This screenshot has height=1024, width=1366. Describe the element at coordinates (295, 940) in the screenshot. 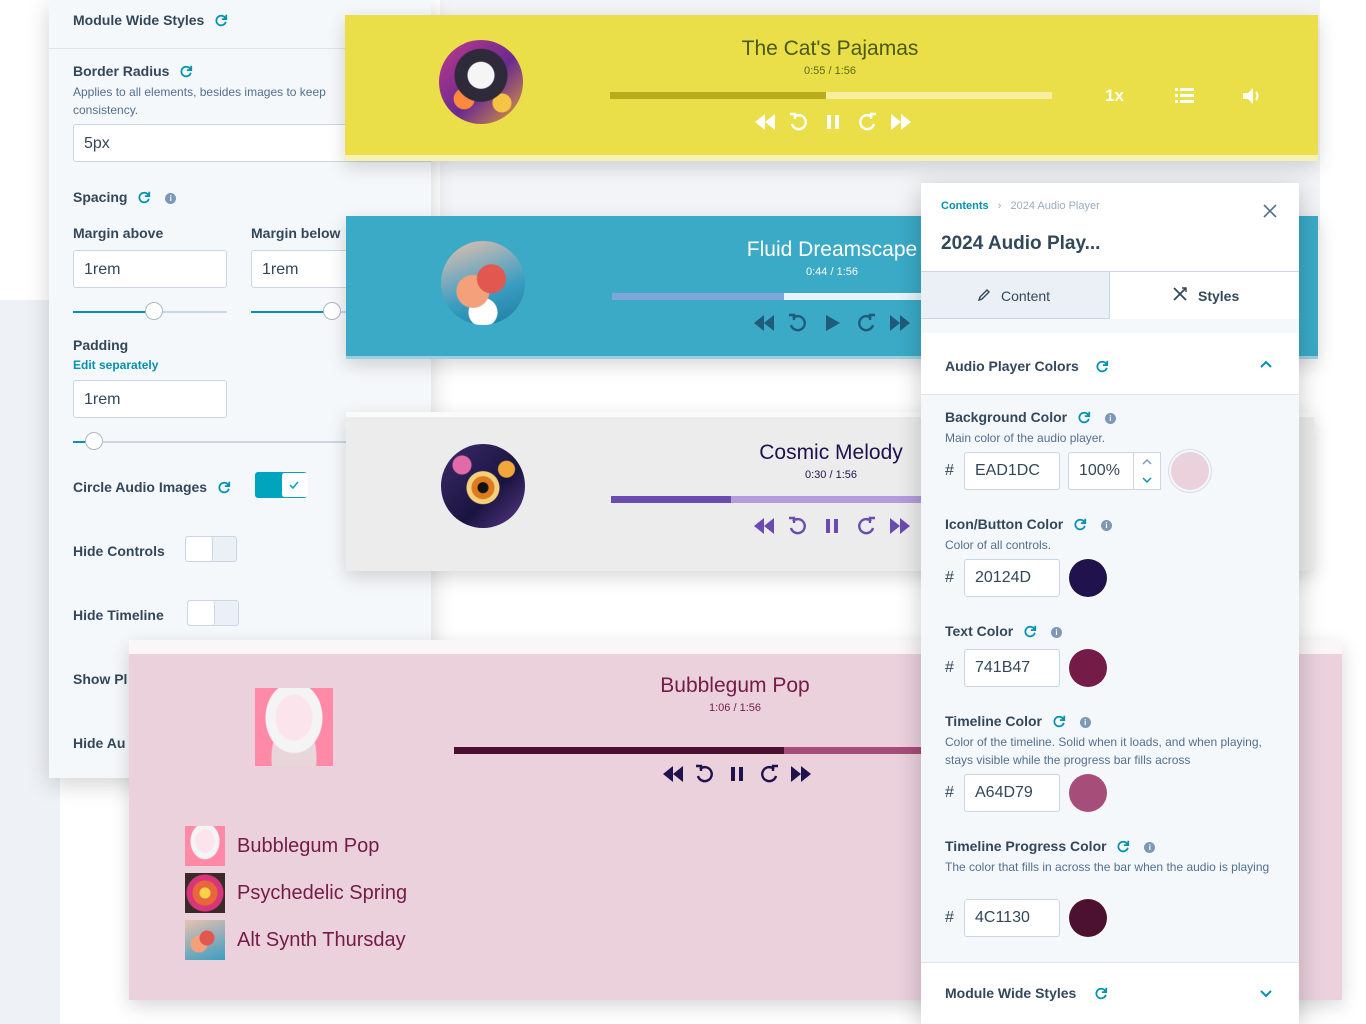

I see `playlist-item: Alt Synth Thursday` at that location.